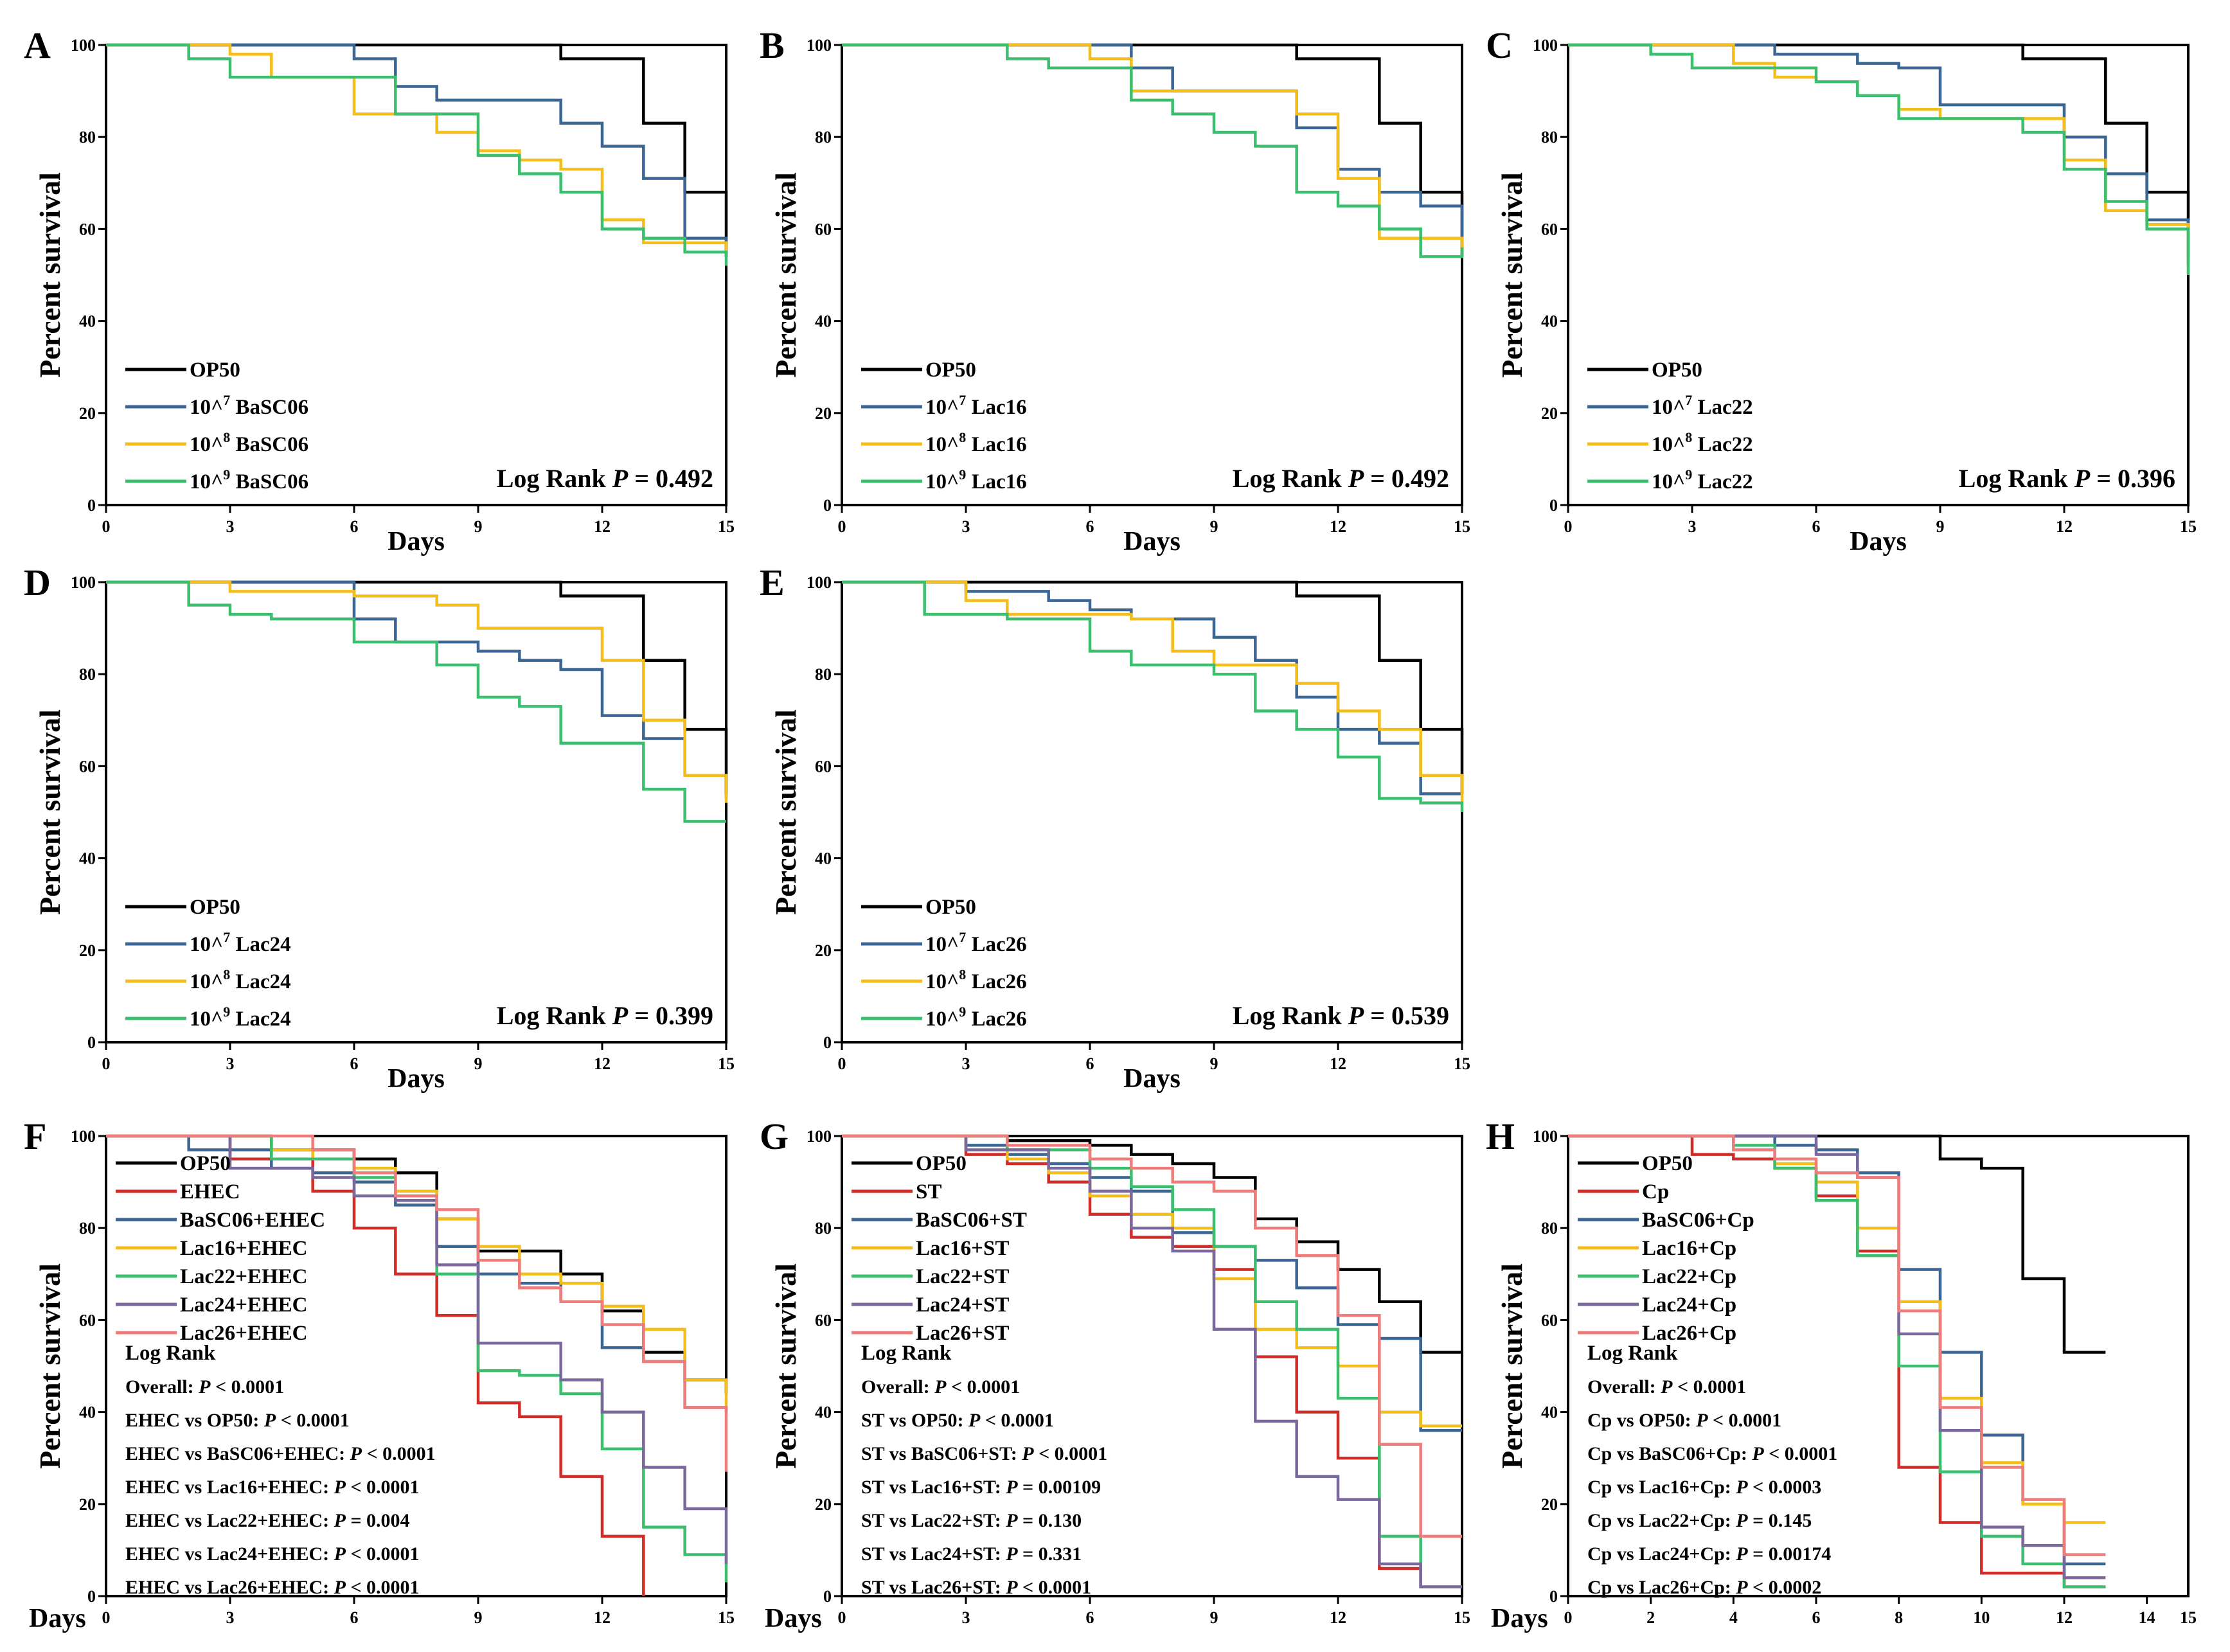 The image size is (2230, 1652). What do you see at coordinates (237, 1420) in the screenshot?
I see `stats-line: EHEC vs OP50: P < 0.0001` at bounding box center [237, 1420].